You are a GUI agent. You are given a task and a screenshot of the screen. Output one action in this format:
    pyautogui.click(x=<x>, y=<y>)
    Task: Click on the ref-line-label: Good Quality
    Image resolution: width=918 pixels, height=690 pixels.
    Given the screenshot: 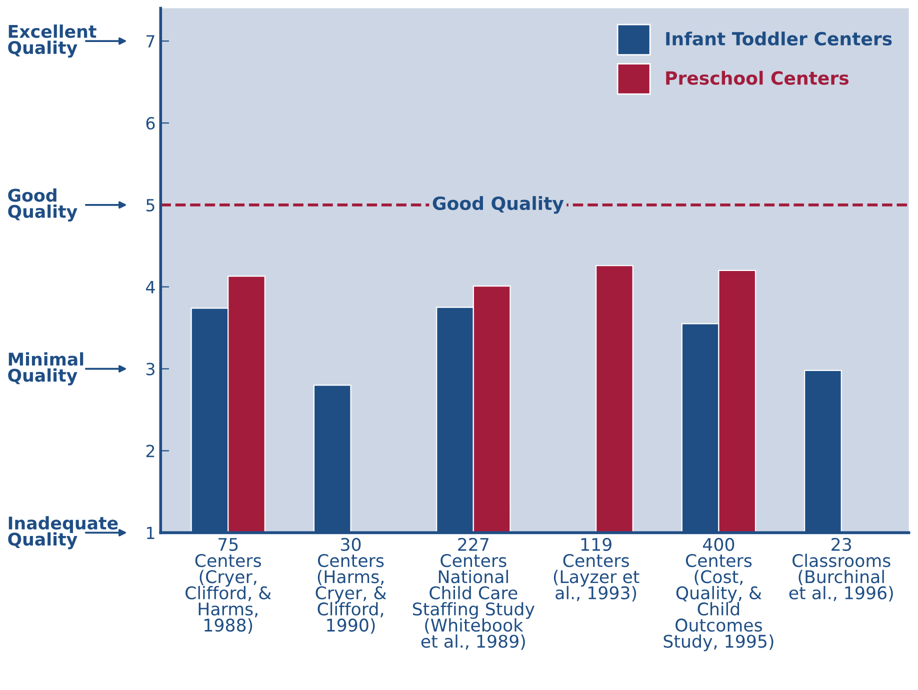 What is the action you would take?
    pyautogui.click(x=498, y=205)
    